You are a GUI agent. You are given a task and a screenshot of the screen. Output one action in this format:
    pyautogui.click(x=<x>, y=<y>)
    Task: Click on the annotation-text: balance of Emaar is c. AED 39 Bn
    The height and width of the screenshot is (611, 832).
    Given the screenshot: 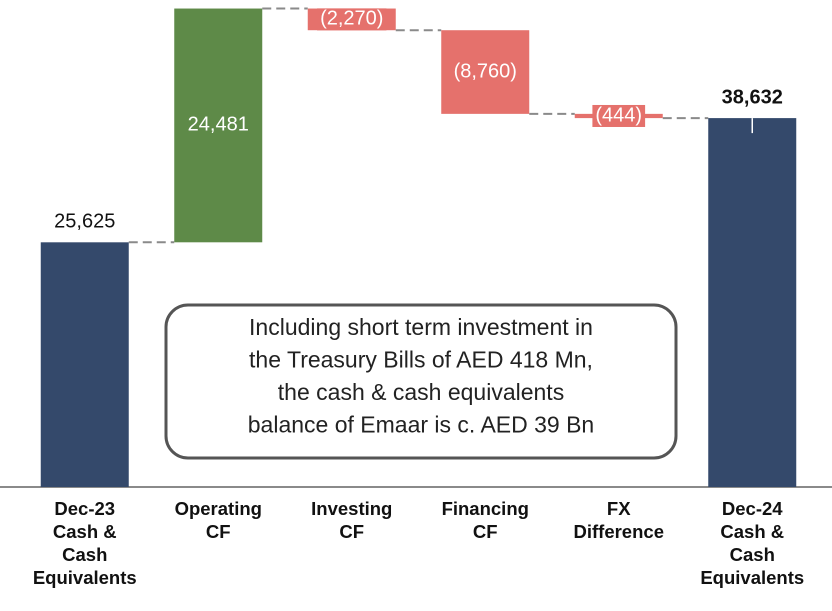 What is the action you would take?
    pyautogui.click(x=421, y=425)
    